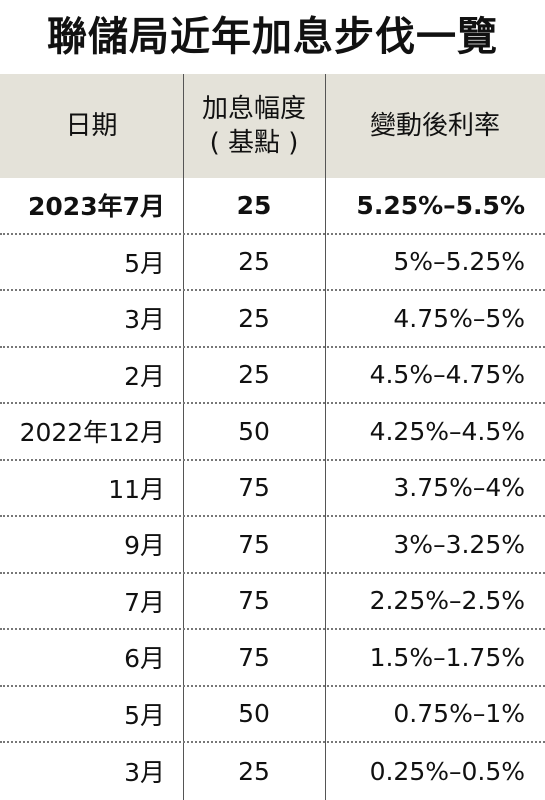 The height and width of the screenshot is (800, 545). Describe the element at coordinates (144, 659) in the screenshot. I see `date-cell: 6月` at that location.